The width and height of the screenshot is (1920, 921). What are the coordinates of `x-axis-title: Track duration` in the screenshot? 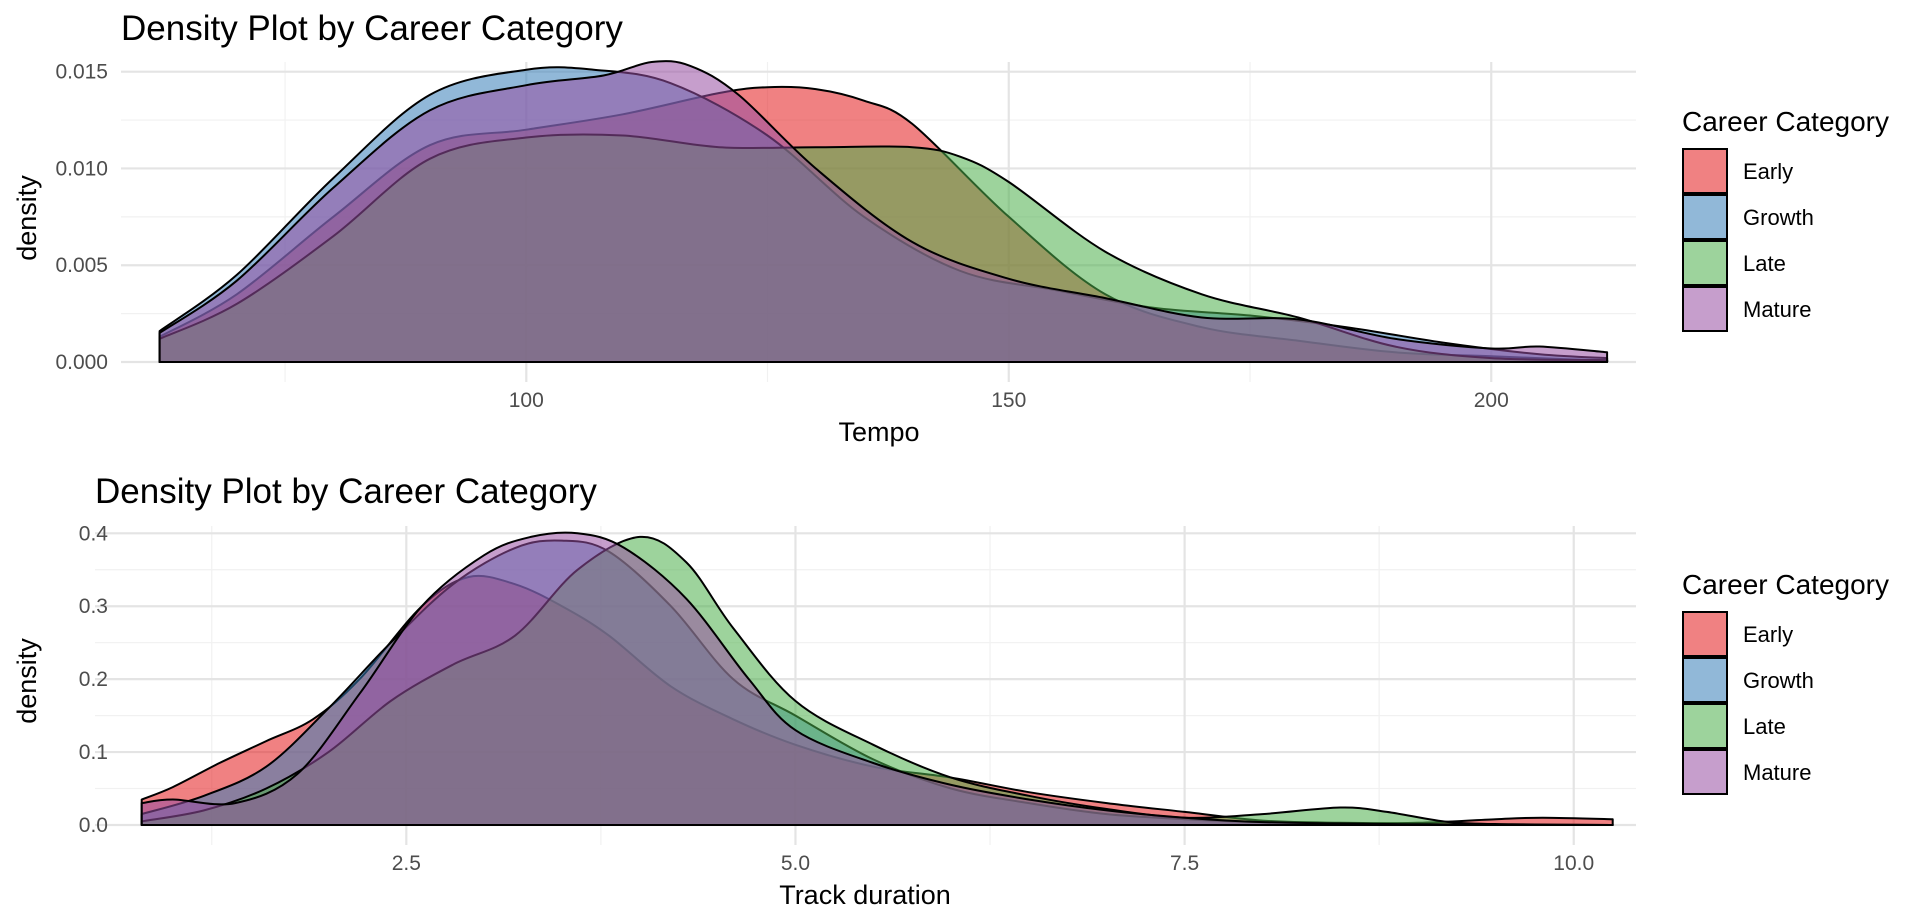 It's located at (865, 895).